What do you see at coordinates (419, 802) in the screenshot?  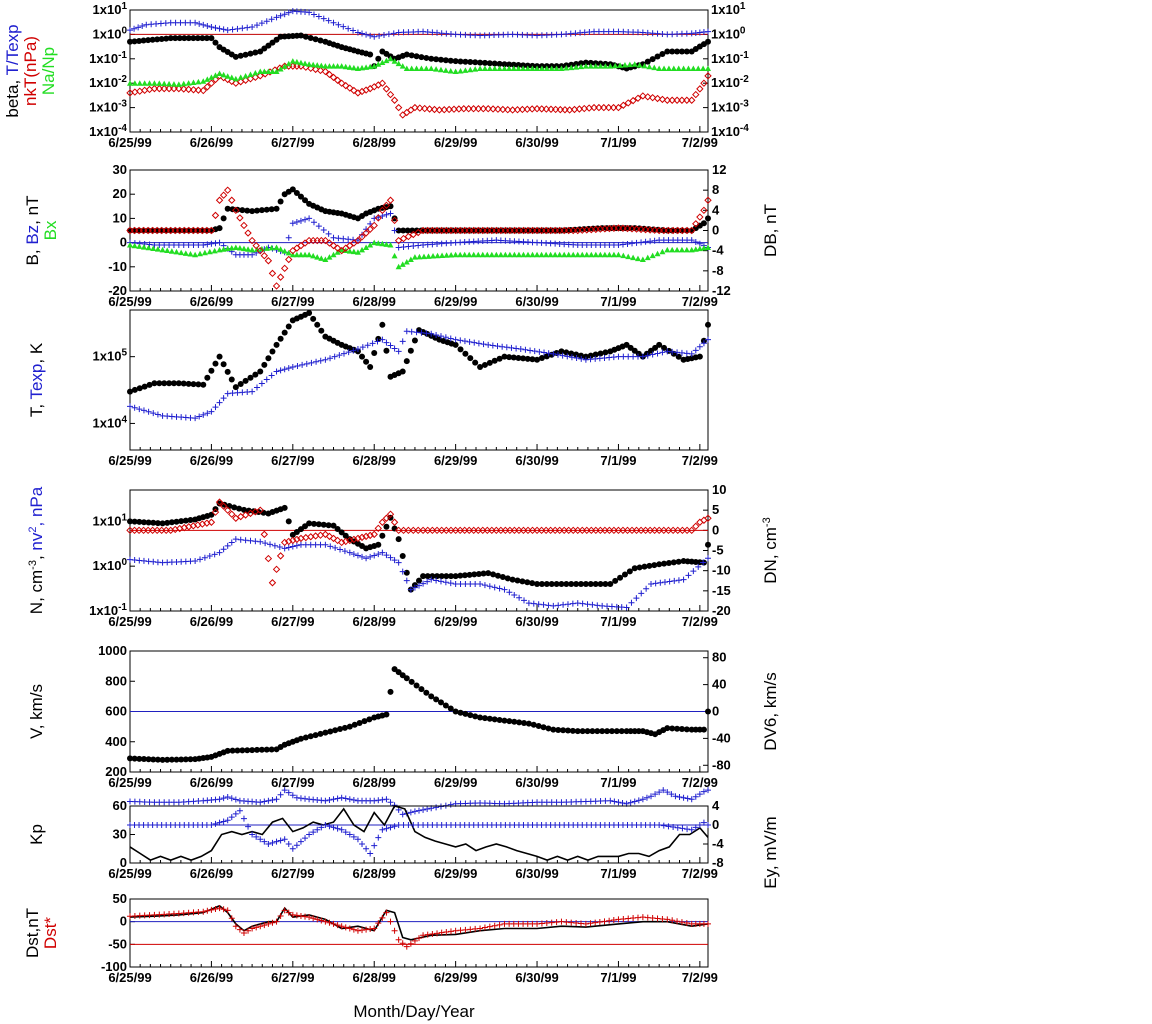 I see `series-dv6` at bounding box center [419, 802].